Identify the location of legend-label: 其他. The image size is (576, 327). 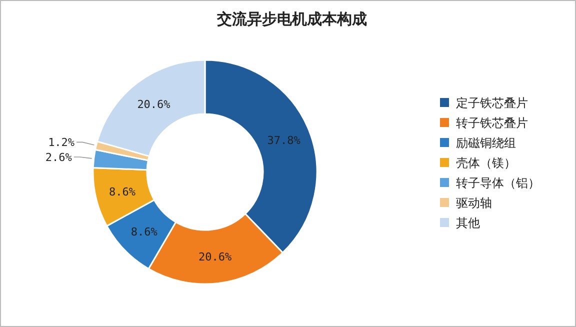
(468, 223).